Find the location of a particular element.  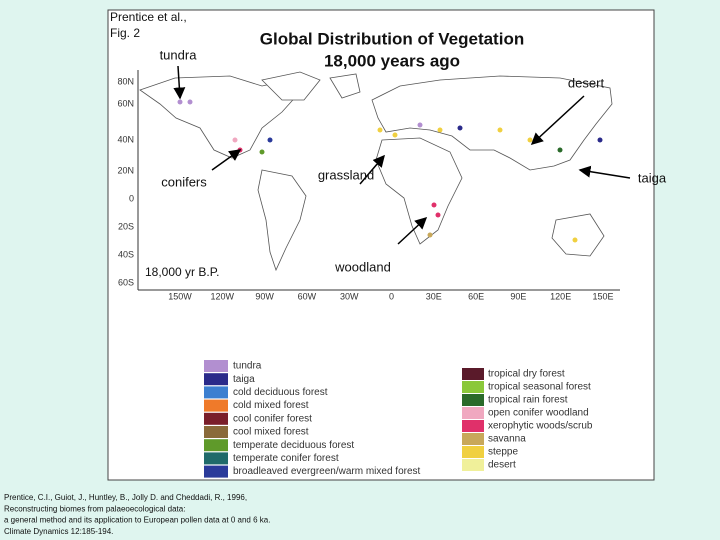

legend-label: xerophytic woods/scrub is located at coordinates (540, 426).